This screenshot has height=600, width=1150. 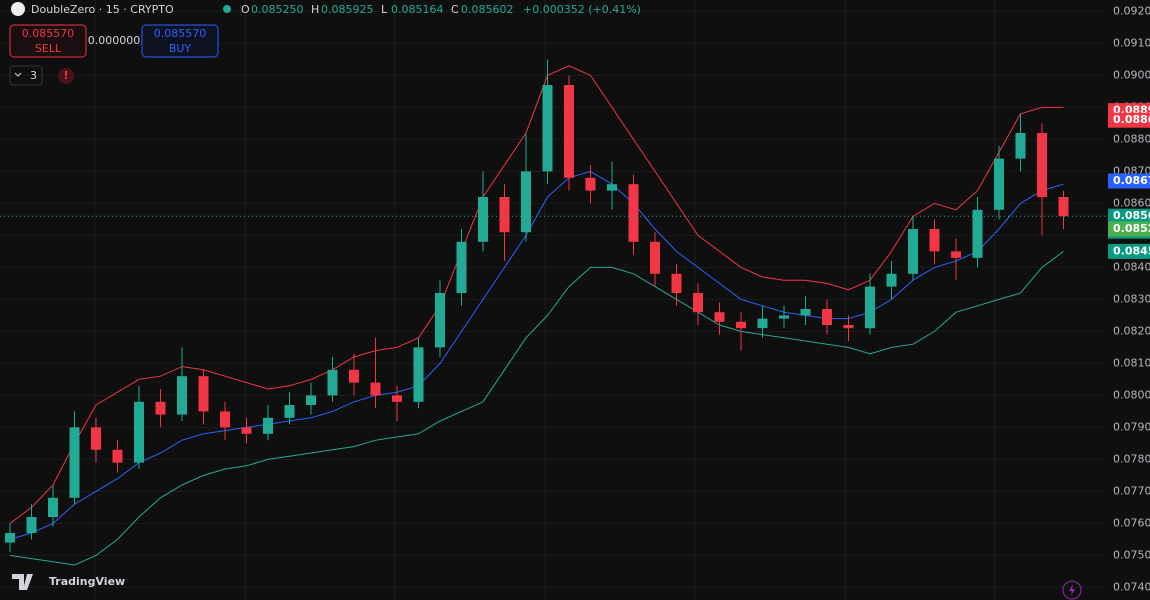 What do you see at coordinates (102, 9) in the screenshot?
I see `symbol: DoubleZero · 15 · CRYPTO` at bounding box center [102, 9].